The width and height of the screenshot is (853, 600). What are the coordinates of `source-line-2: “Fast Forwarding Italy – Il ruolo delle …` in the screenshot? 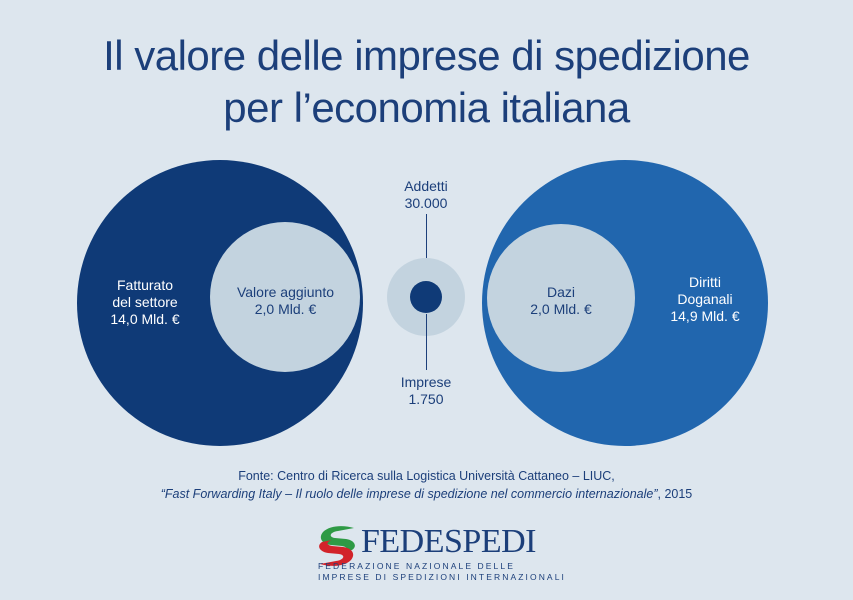 It's located at (426, 494).